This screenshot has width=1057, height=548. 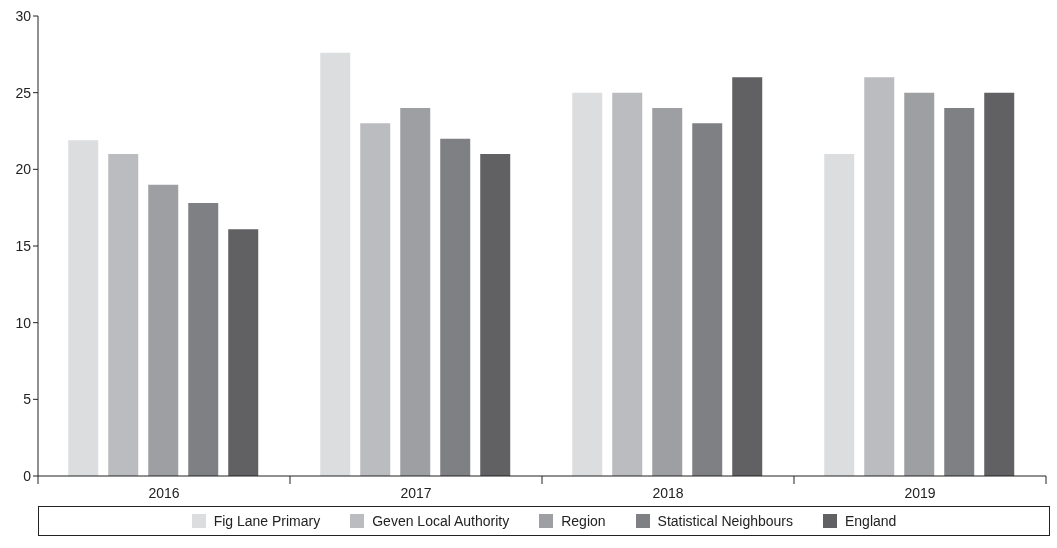 I want to click on y-tick-label: 0, so click(x=27, y=475).